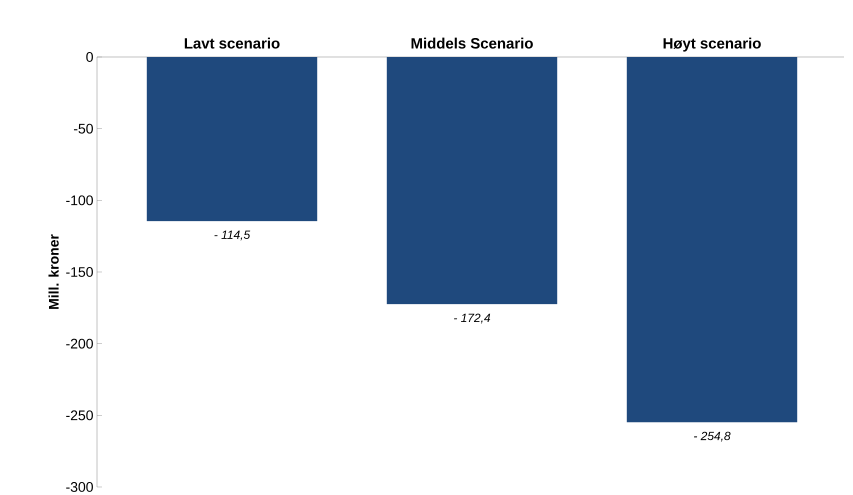  I want to click on data-label: - 114,5, so click(232, 235).